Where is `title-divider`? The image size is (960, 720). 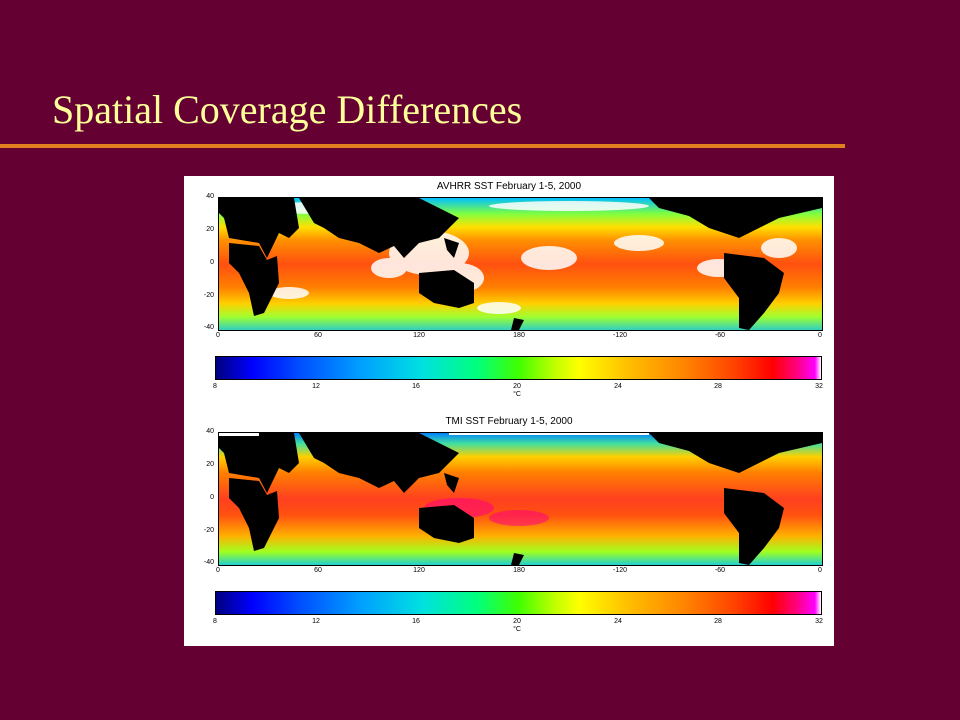 title-divider is located at coordinates (422, 146).